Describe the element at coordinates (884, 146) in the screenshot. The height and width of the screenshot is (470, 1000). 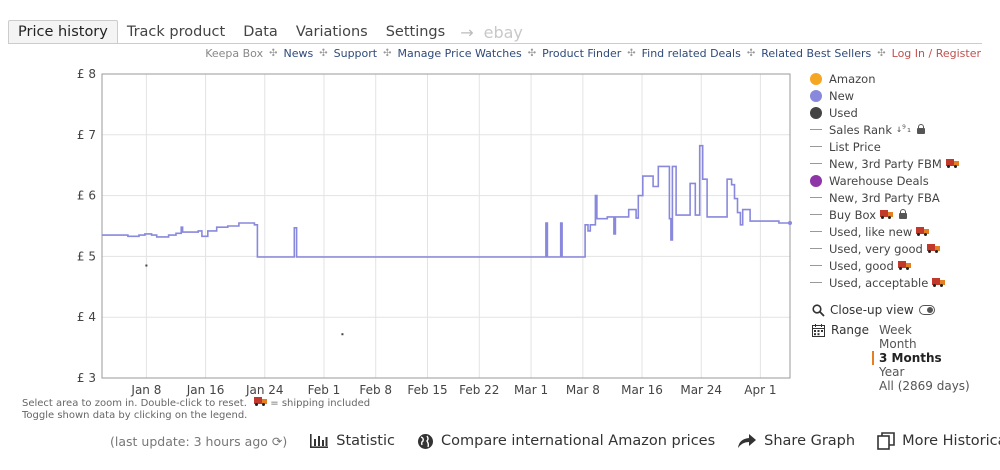
I see `legend-list-price: List Price` at that location.